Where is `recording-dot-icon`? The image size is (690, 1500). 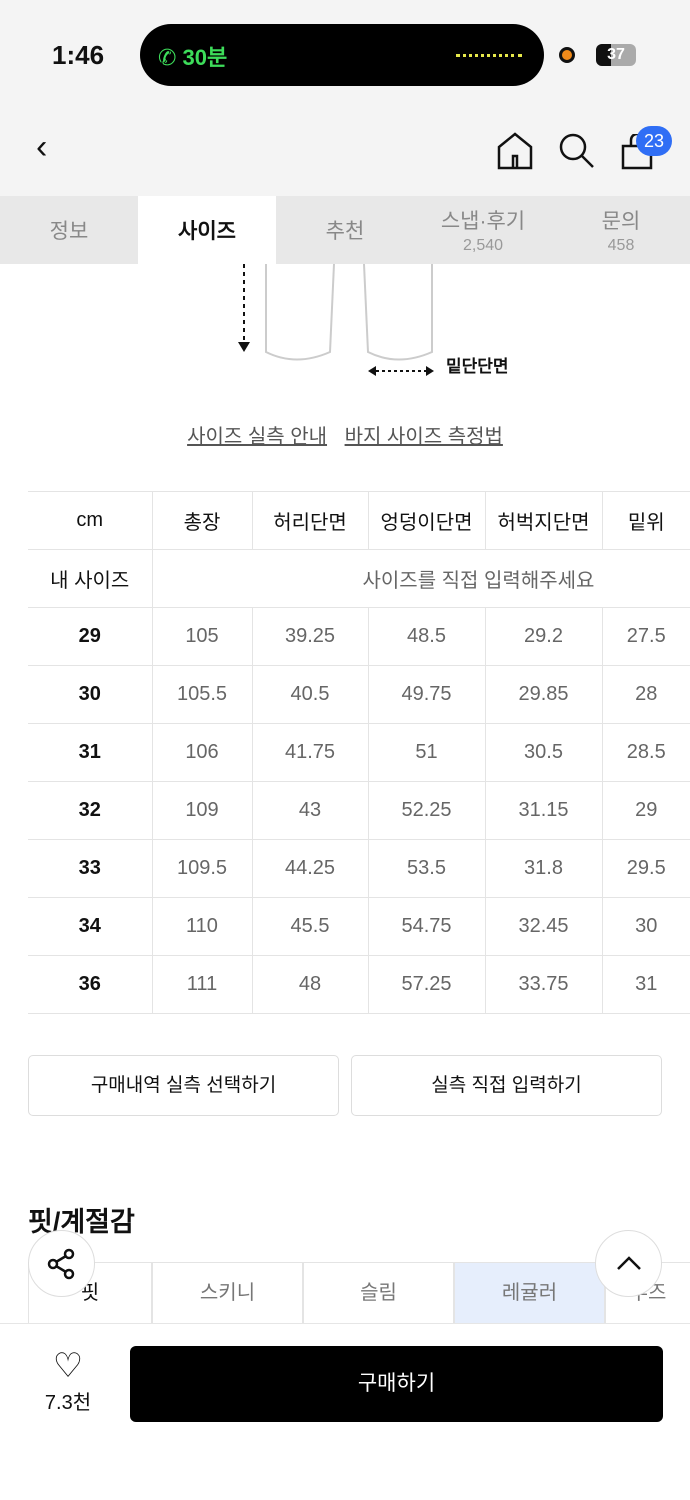 recording-dot-icon is located at coordinates (567, 55).